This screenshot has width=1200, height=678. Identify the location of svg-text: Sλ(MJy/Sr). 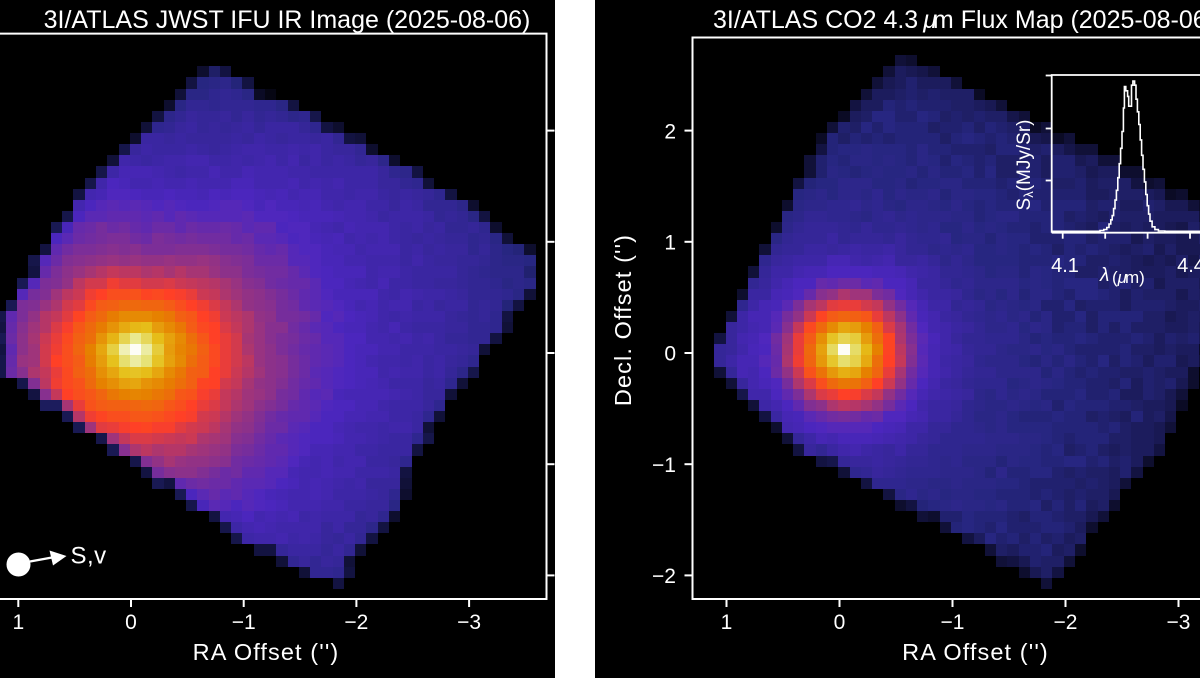
(1025, 165).